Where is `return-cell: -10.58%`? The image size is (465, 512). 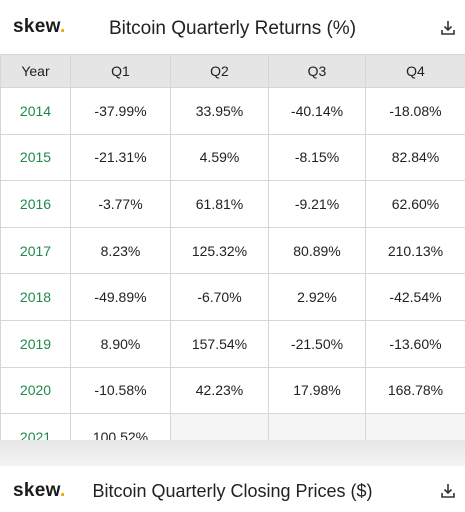 return-cell: -10.58% is located at coordinates (120, 390).